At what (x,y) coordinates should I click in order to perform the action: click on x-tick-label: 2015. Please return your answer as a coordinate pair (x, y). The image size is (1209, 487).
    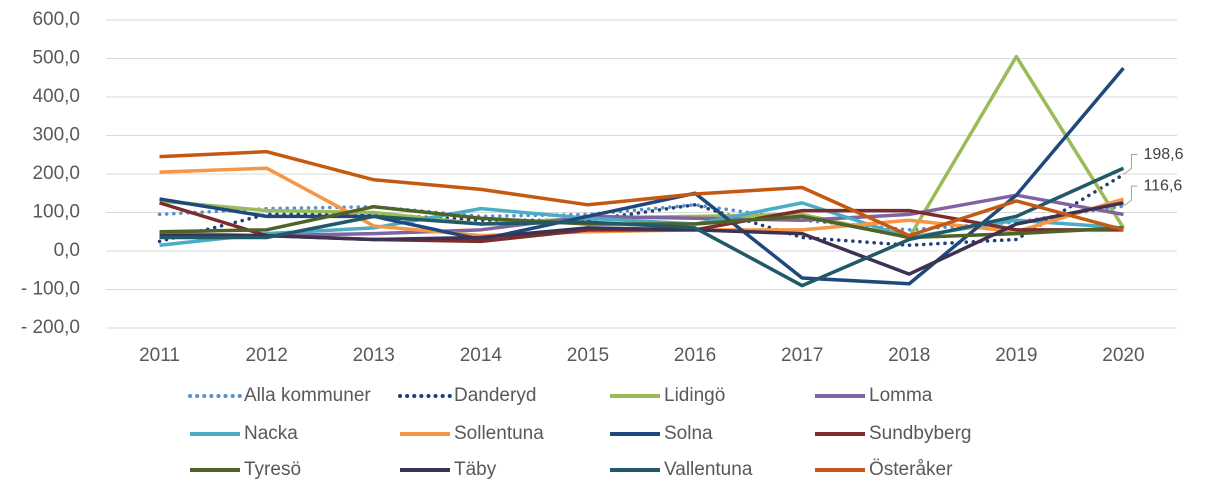
    Looking at the image, I should click on (588, 355).